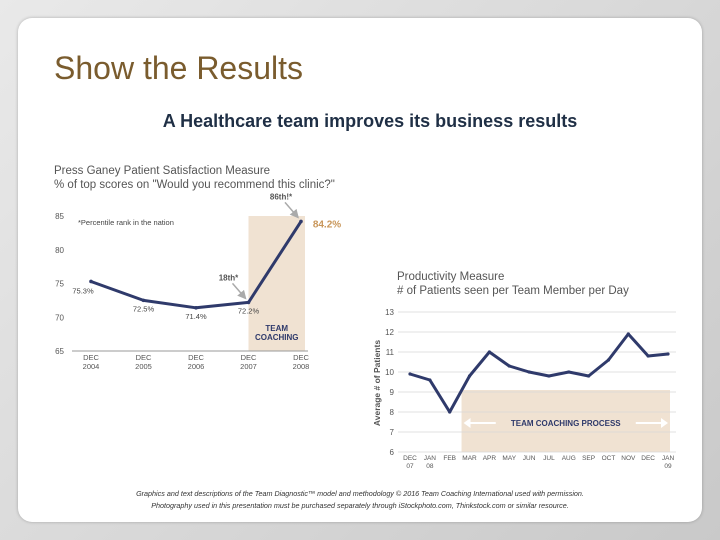 The width and height of the screenshot is (720, 540). I want to click on chart1-y-tick: 65, so click(59, 351).